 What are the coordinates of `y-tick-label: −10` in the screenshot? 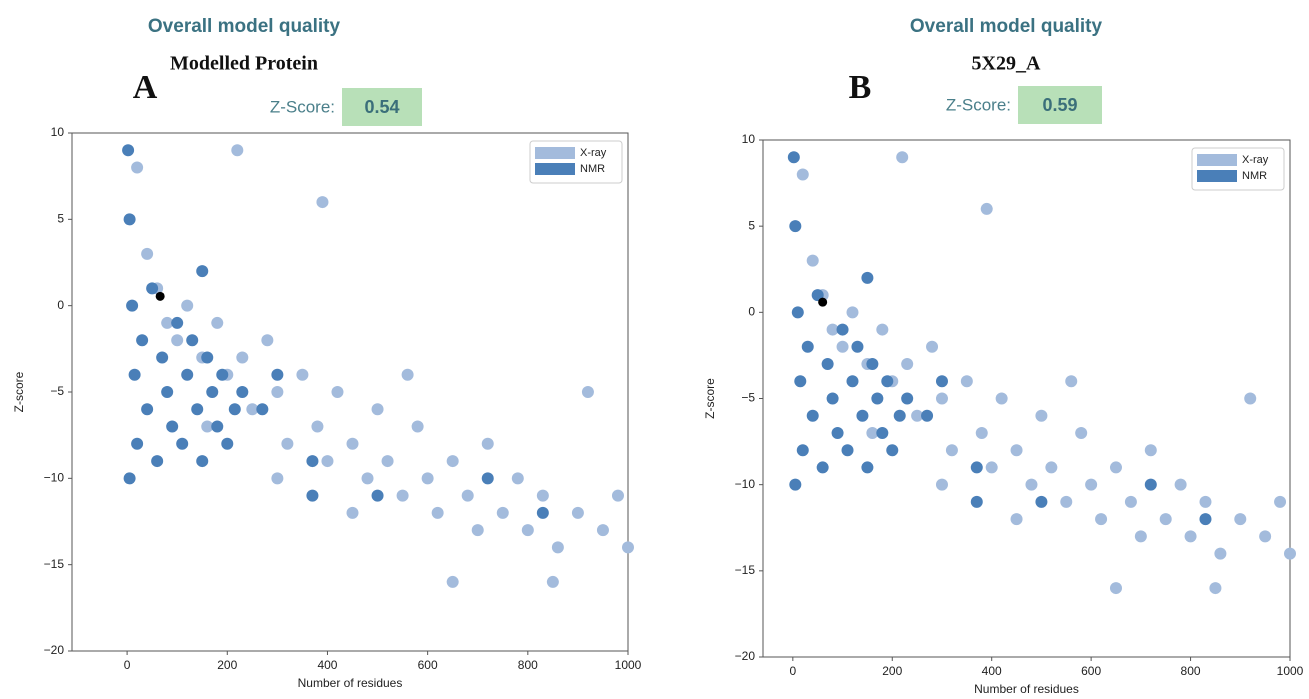 It's located at (745, 484).